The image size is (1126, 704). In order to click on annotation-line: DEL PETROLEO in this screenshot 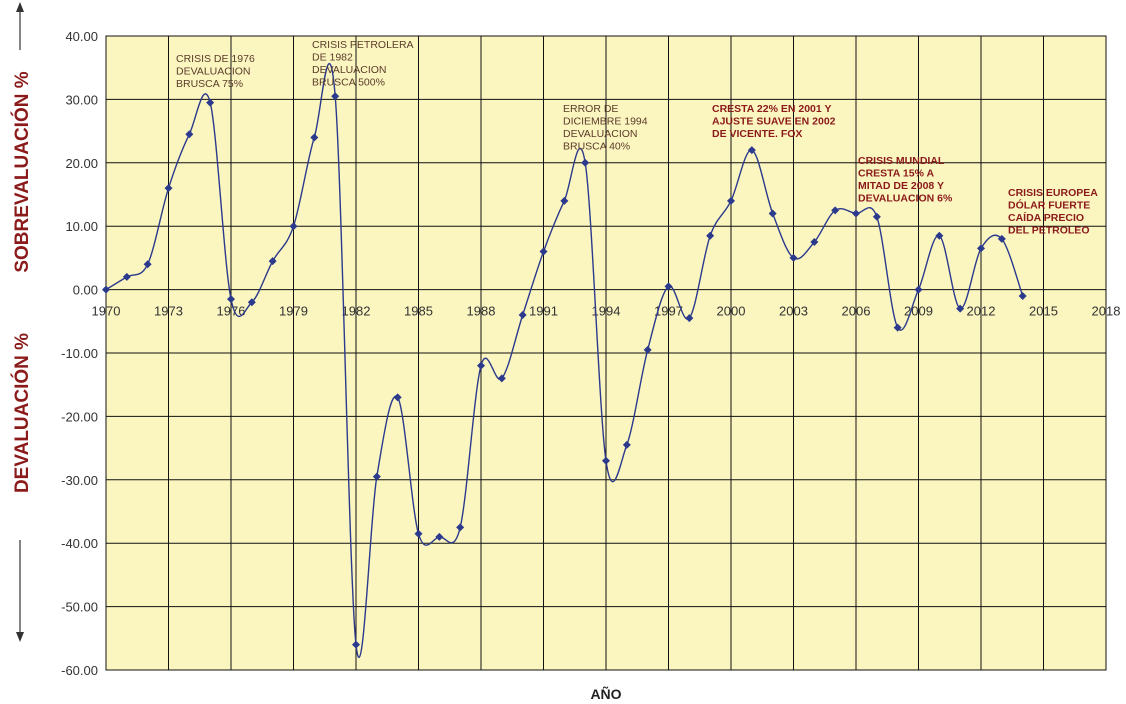, I will do `click(1048, 231)`.